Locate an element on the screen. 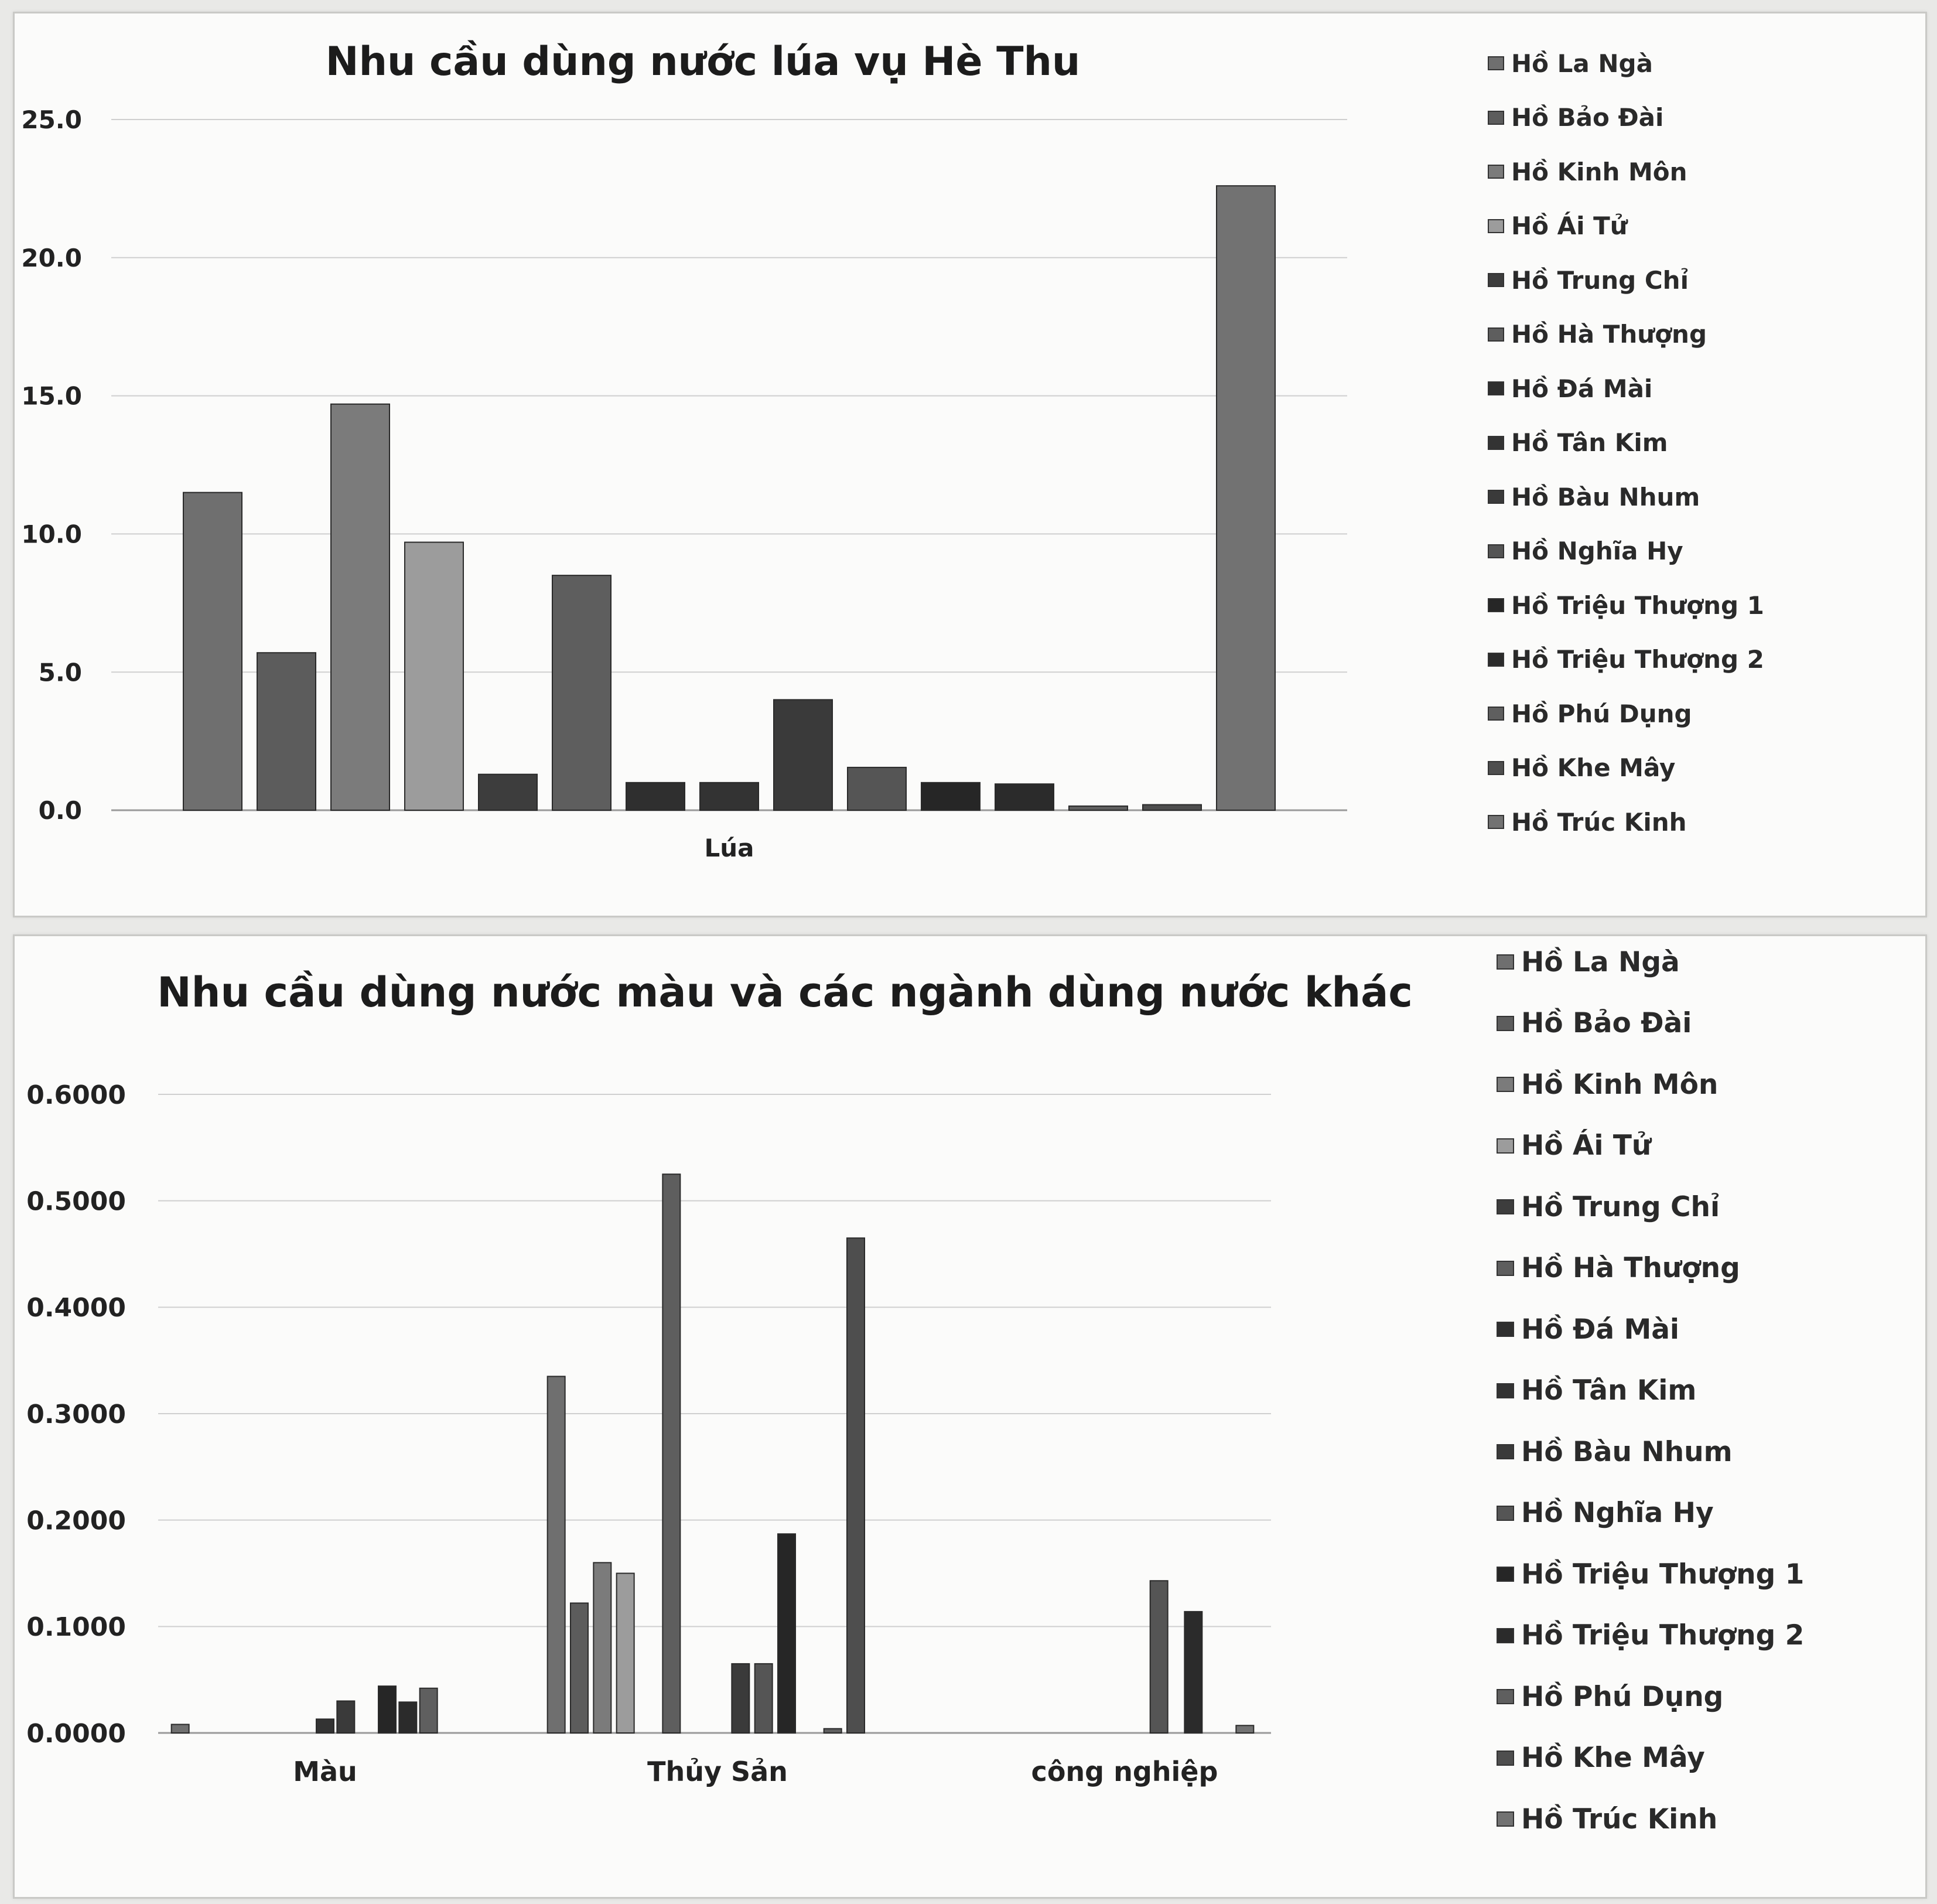 The image size is (1937, 1904). bar-hồ-ái-tử-0 is located at coordinates (434, 676).